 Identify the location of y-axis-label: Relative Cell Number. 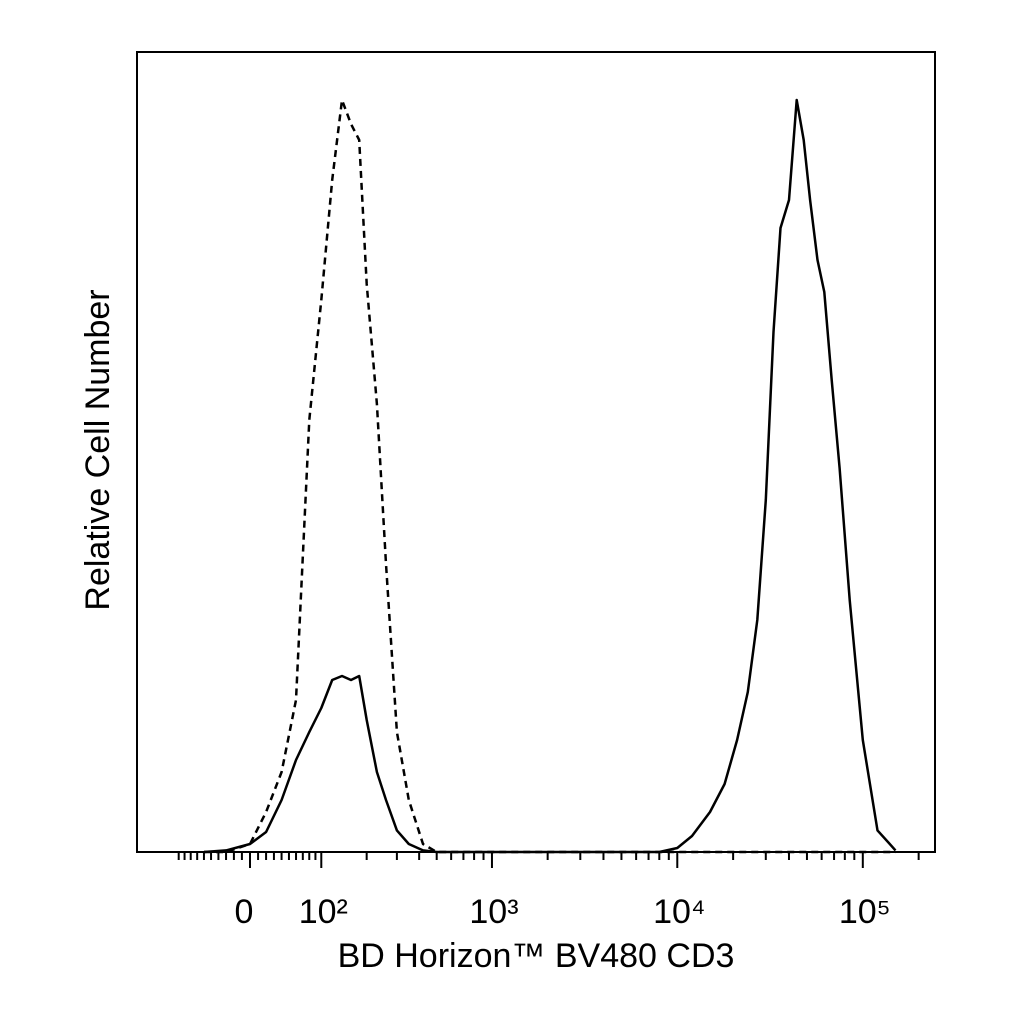
(98, 449).